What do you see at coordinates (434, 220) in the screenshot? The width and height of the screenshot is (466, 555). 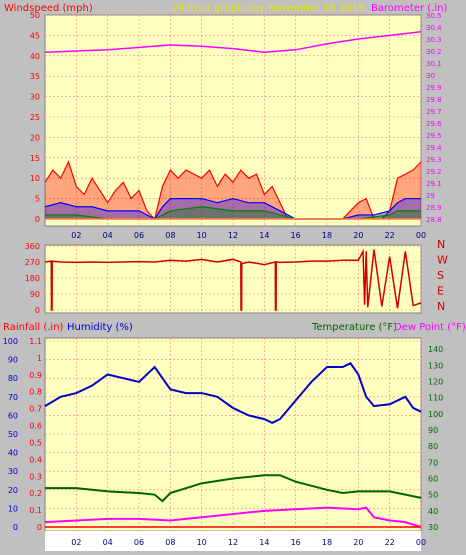 I see `baro-tick-label-0: 28.8` at bounding box center [434, 220].